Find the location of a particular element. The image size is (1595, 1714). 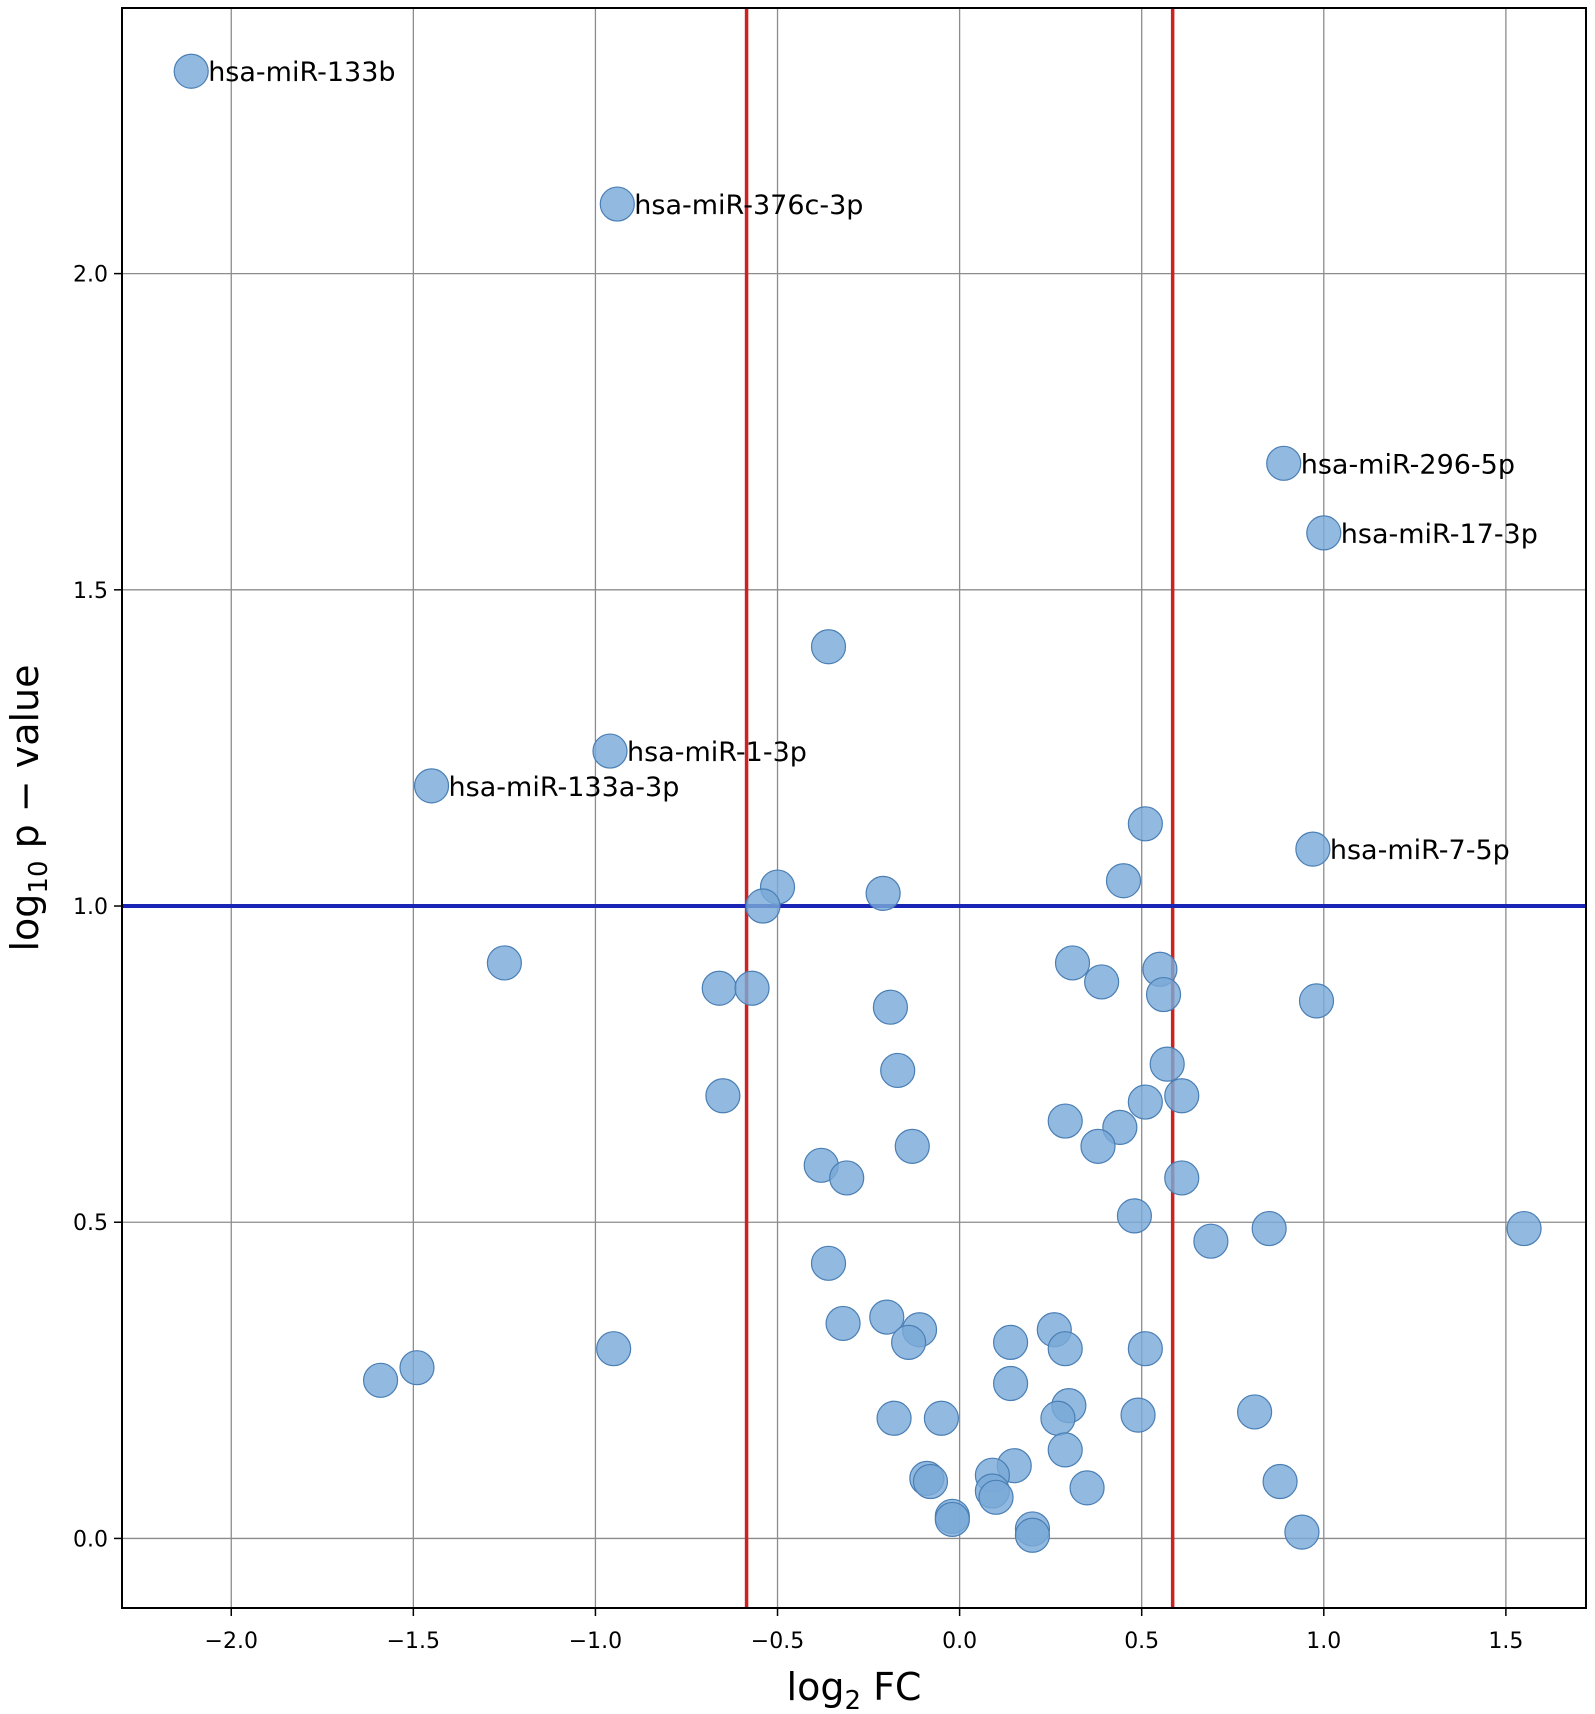

y-axis-title-subscript: 10 is located at coordinates (39, 876).